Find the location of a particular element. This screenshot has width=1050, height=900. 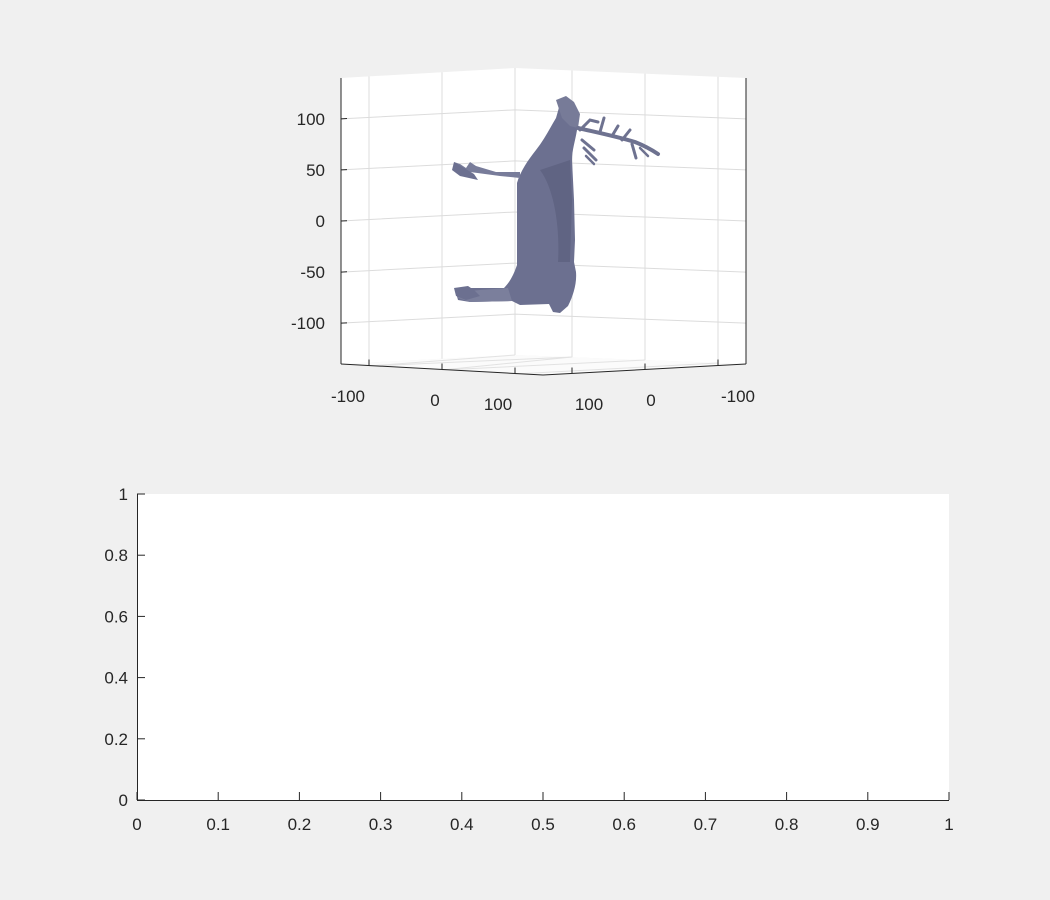

deer-lower-hoof is located at coordinates (467, 293).